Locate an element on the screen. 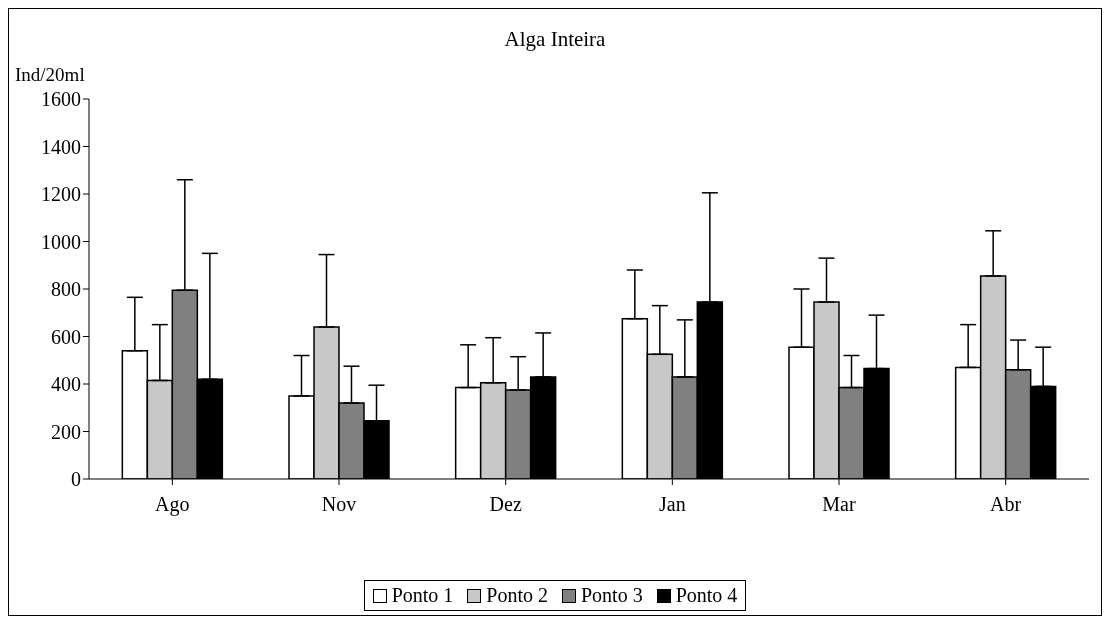 This screenshot has height=626, width=1110. x-tick-label: Abr is located at coordinates (1006, 504).